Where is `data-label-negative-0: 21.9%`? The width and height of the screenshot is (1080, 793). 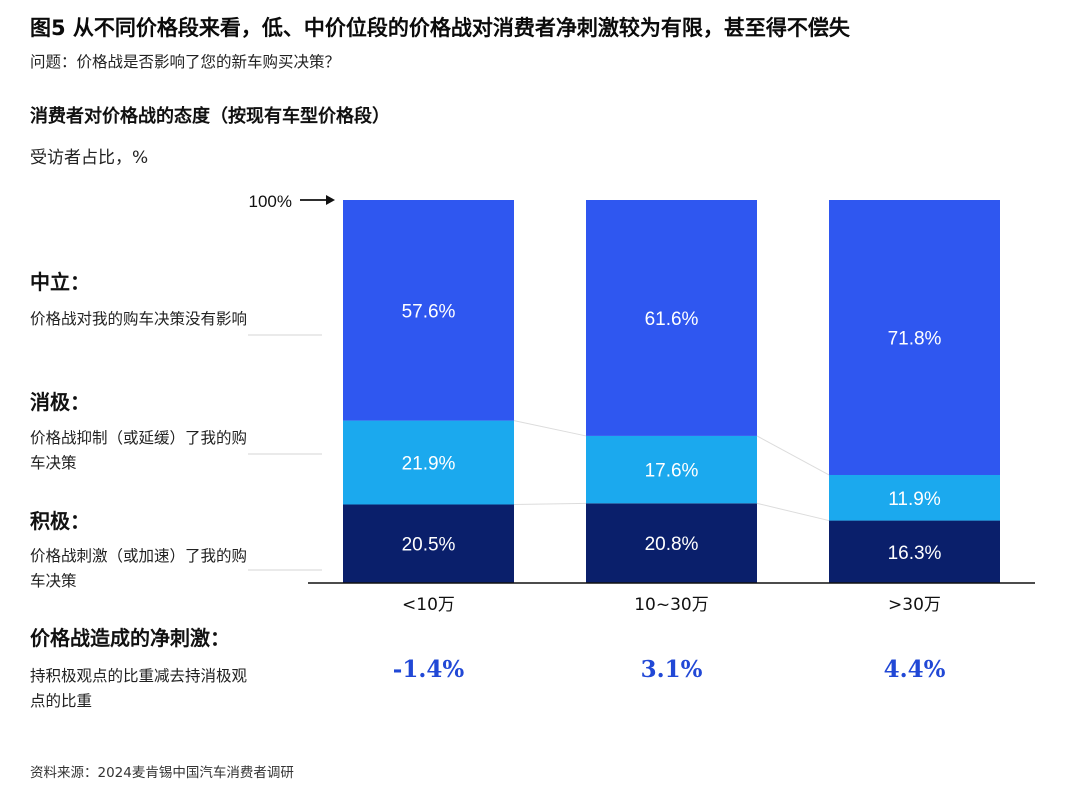 data-label-negative-0: 21.9% is located at coordinates (429, 464).